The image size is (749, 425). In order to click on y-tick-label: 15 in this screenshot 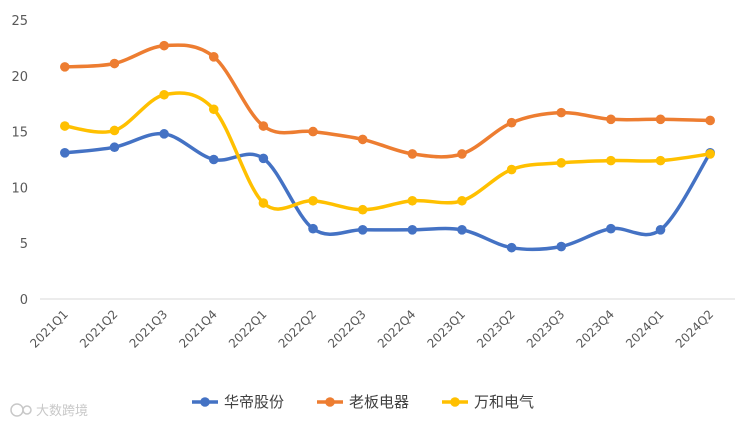, I will do `click(19, 133)`.